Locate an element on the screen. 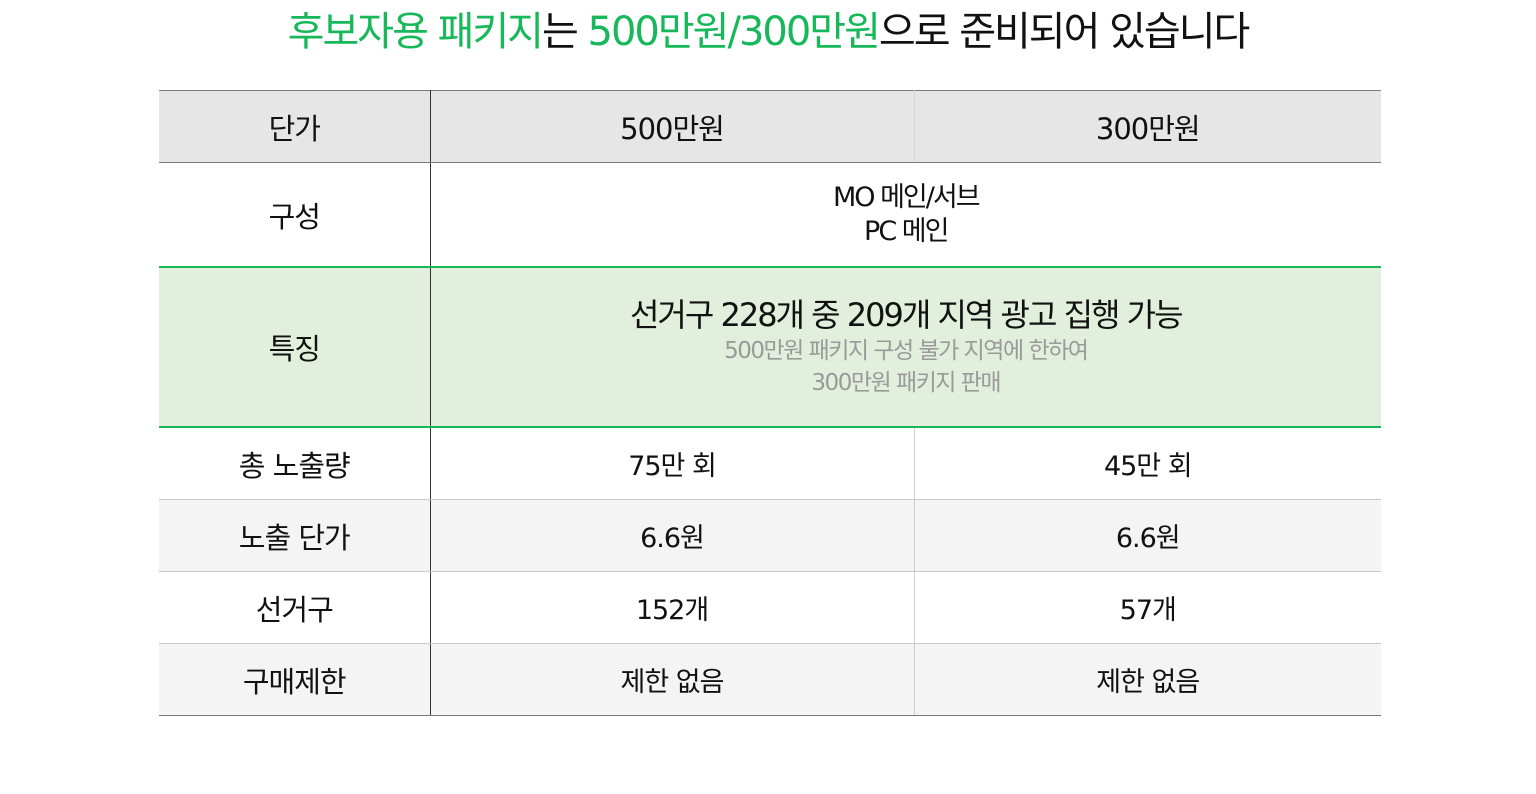 The height and width of the screenshot is (794, 1536). header-label-price: 단가 is located at coordinates (295, 126).